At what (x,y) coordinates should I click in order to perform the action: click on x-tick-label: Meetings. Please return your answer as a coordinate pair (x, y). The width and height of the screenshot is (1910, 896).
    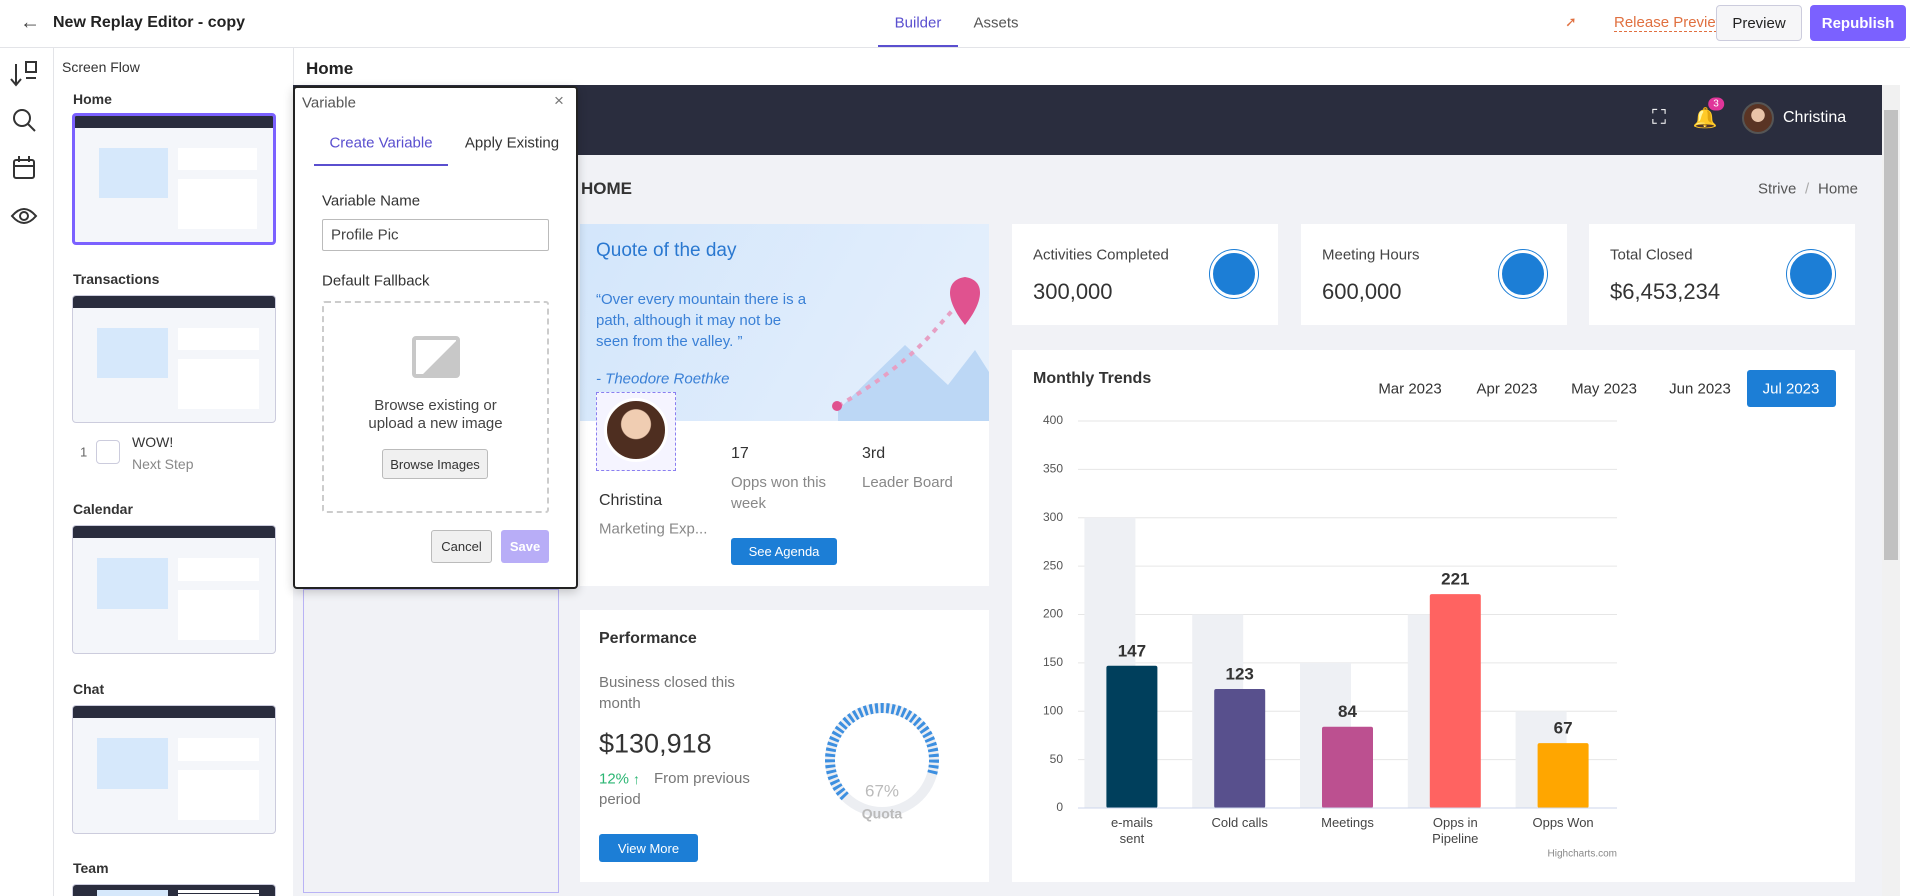
    Looking at the image, I should click on (1347, 822).